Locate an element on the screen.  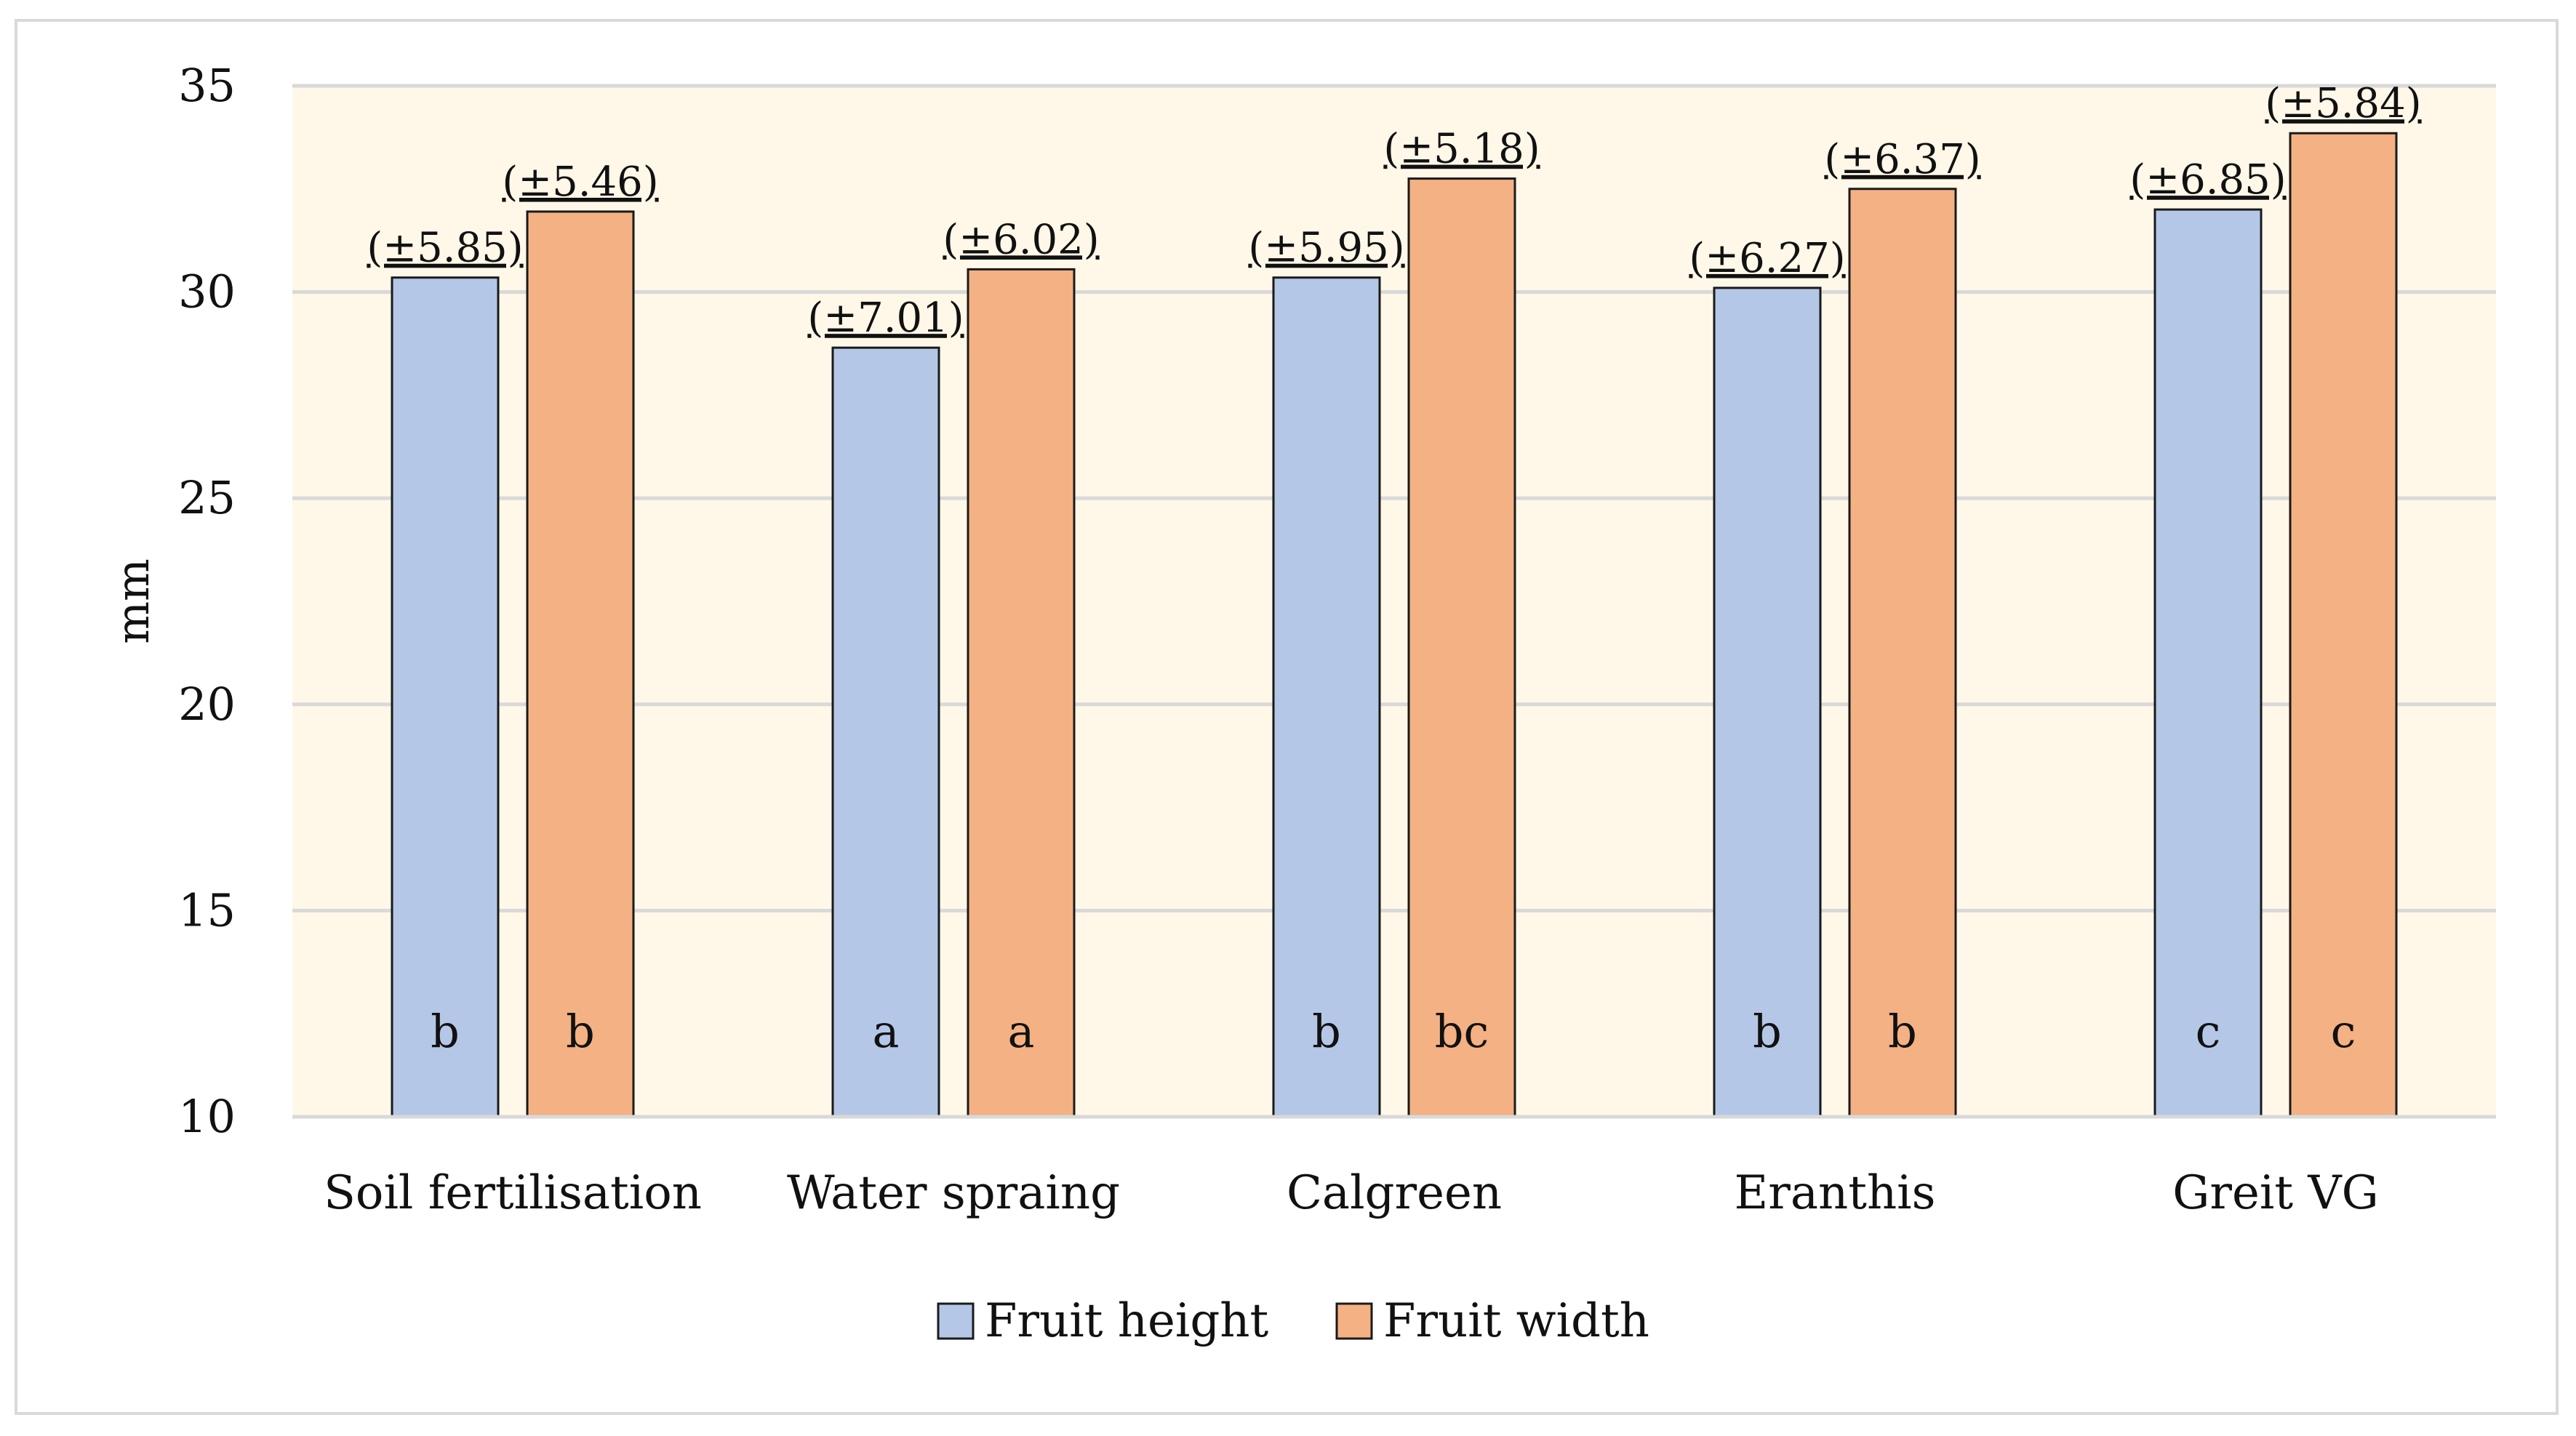
x-category-label: Greit VG is located at coordinates (2275, 1193).